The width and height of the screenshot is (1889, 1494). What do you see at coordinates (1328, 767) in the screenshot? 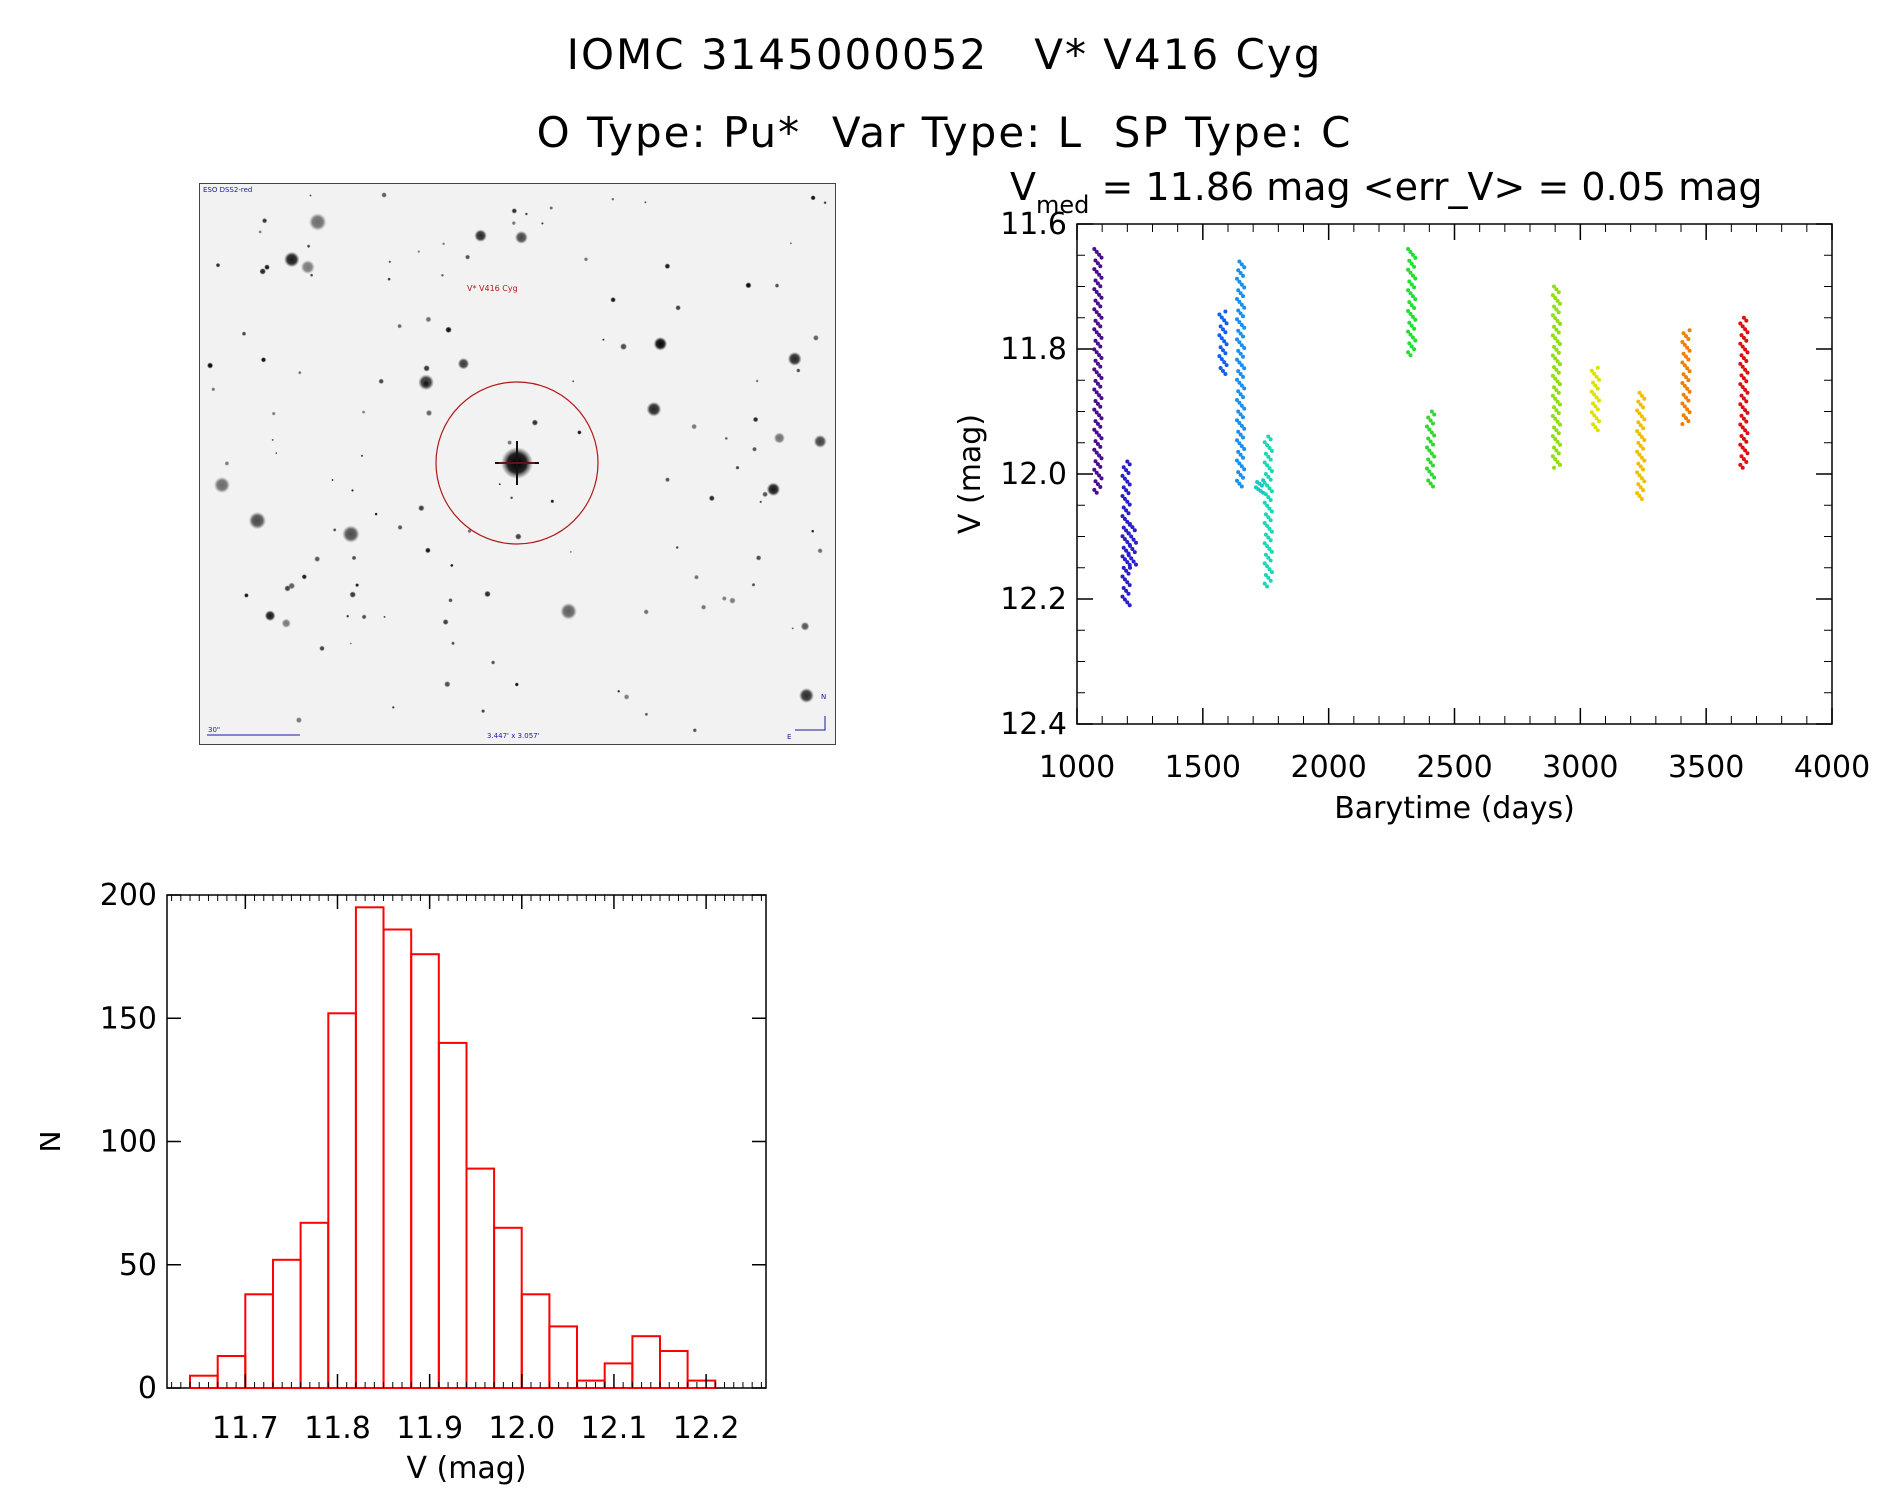
I see `lightcurve-x-tick-label: 2000` at bounding box center [1328, 767].